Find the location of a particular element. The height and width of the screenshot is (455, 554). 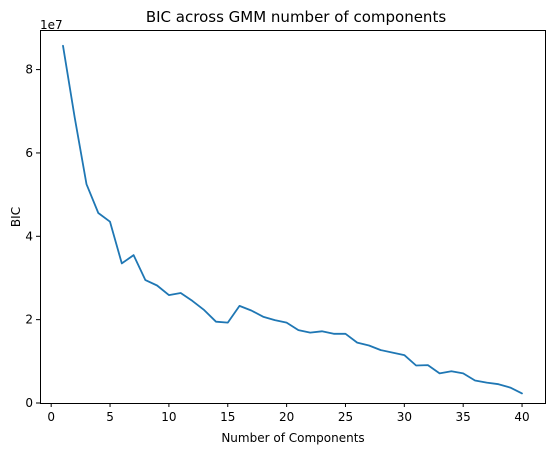

x-tick-label: 15 is located at coordinates (227, 417).